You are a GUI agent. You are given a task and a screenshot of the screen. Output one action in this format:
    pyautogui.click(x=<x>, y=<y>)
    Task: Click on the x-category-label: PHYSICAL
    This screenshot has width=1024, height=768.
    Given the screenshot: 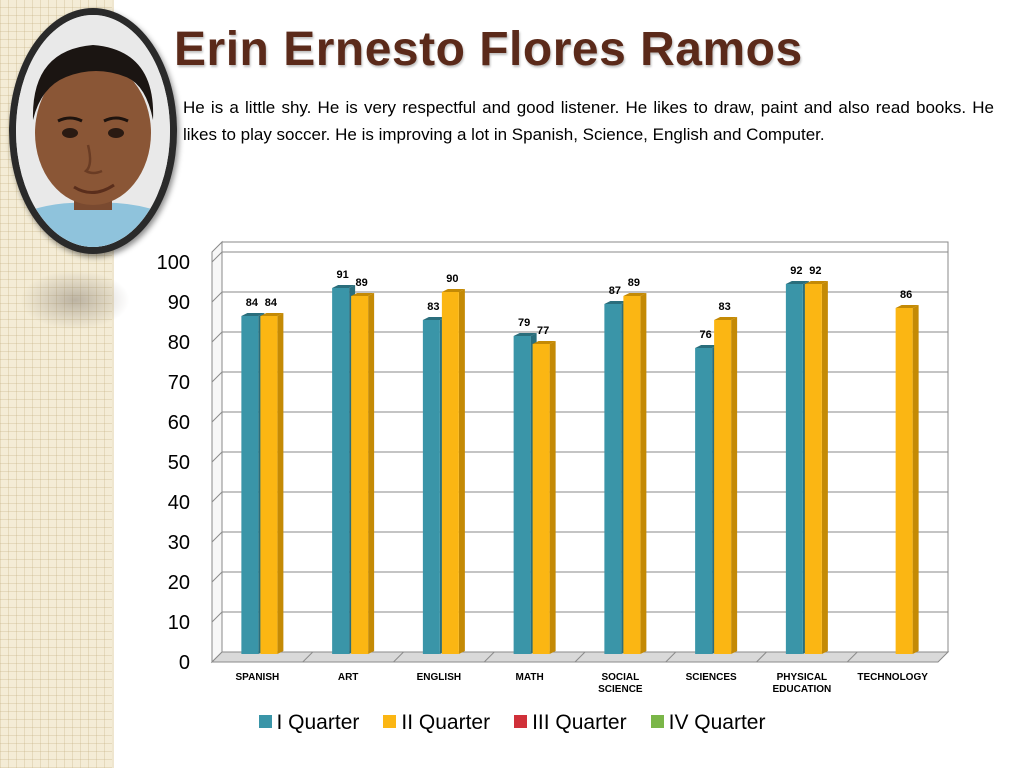 What is the action you would take?
    pyautogui.click(x=802, y=677)
    